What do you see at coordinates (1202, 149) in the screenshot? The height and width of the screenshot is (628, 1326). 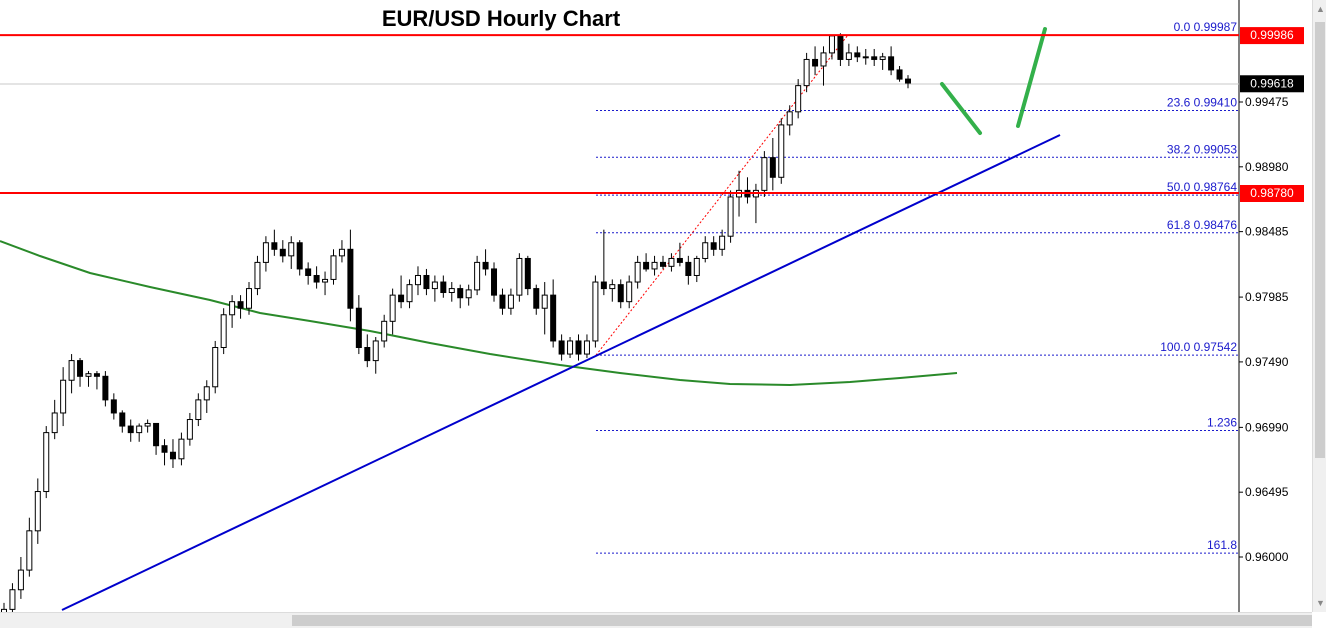 I see `fib-label: 38.2 0.99053` at bounding box center [1202, 149].